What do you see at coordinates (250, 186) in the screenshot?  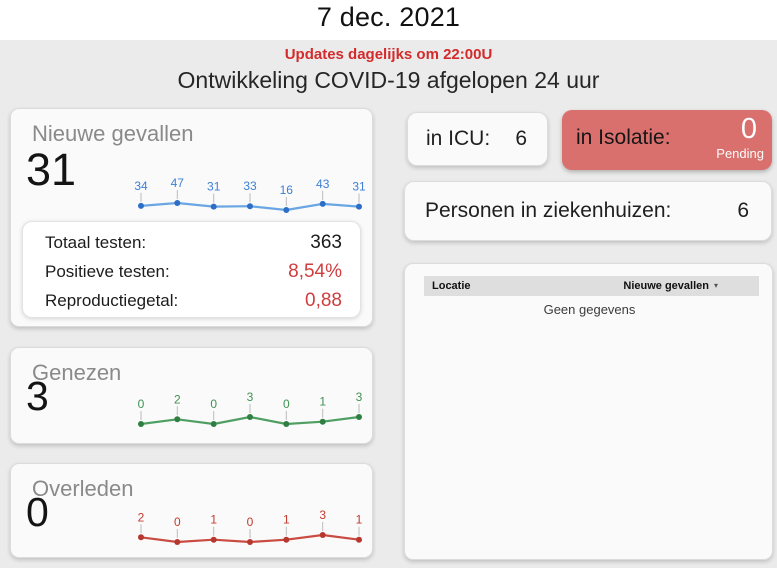 I see `svg-text: 33` at bounding box center [250, 186].